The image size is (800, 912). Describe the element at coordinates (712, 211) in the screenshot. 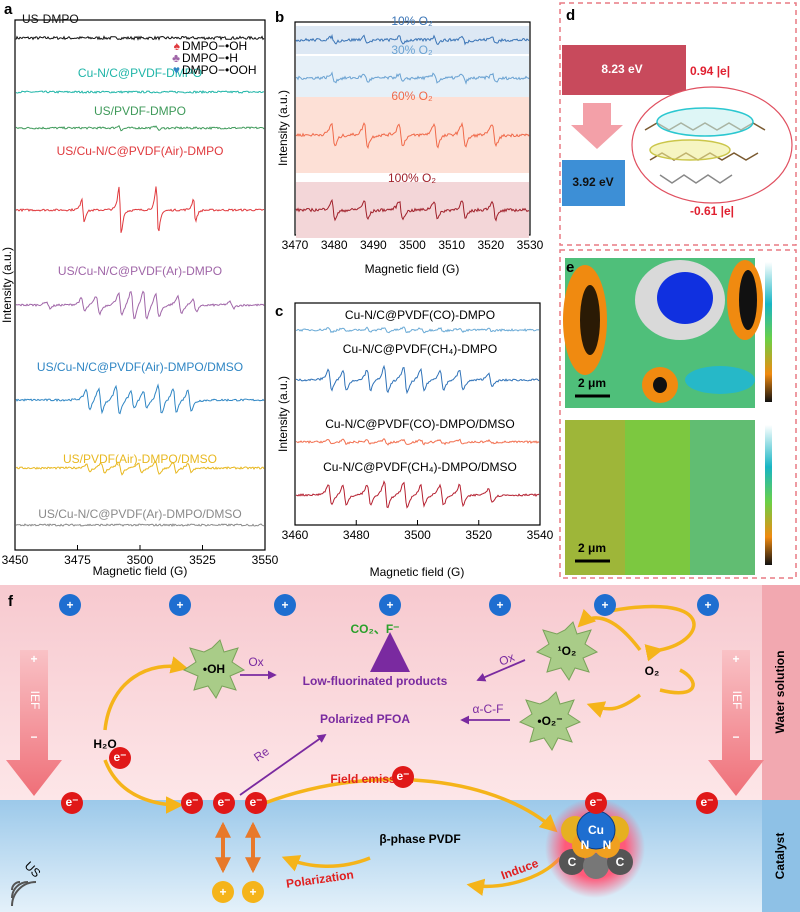

I see `charge-label: -0.61 |e|` at that location.